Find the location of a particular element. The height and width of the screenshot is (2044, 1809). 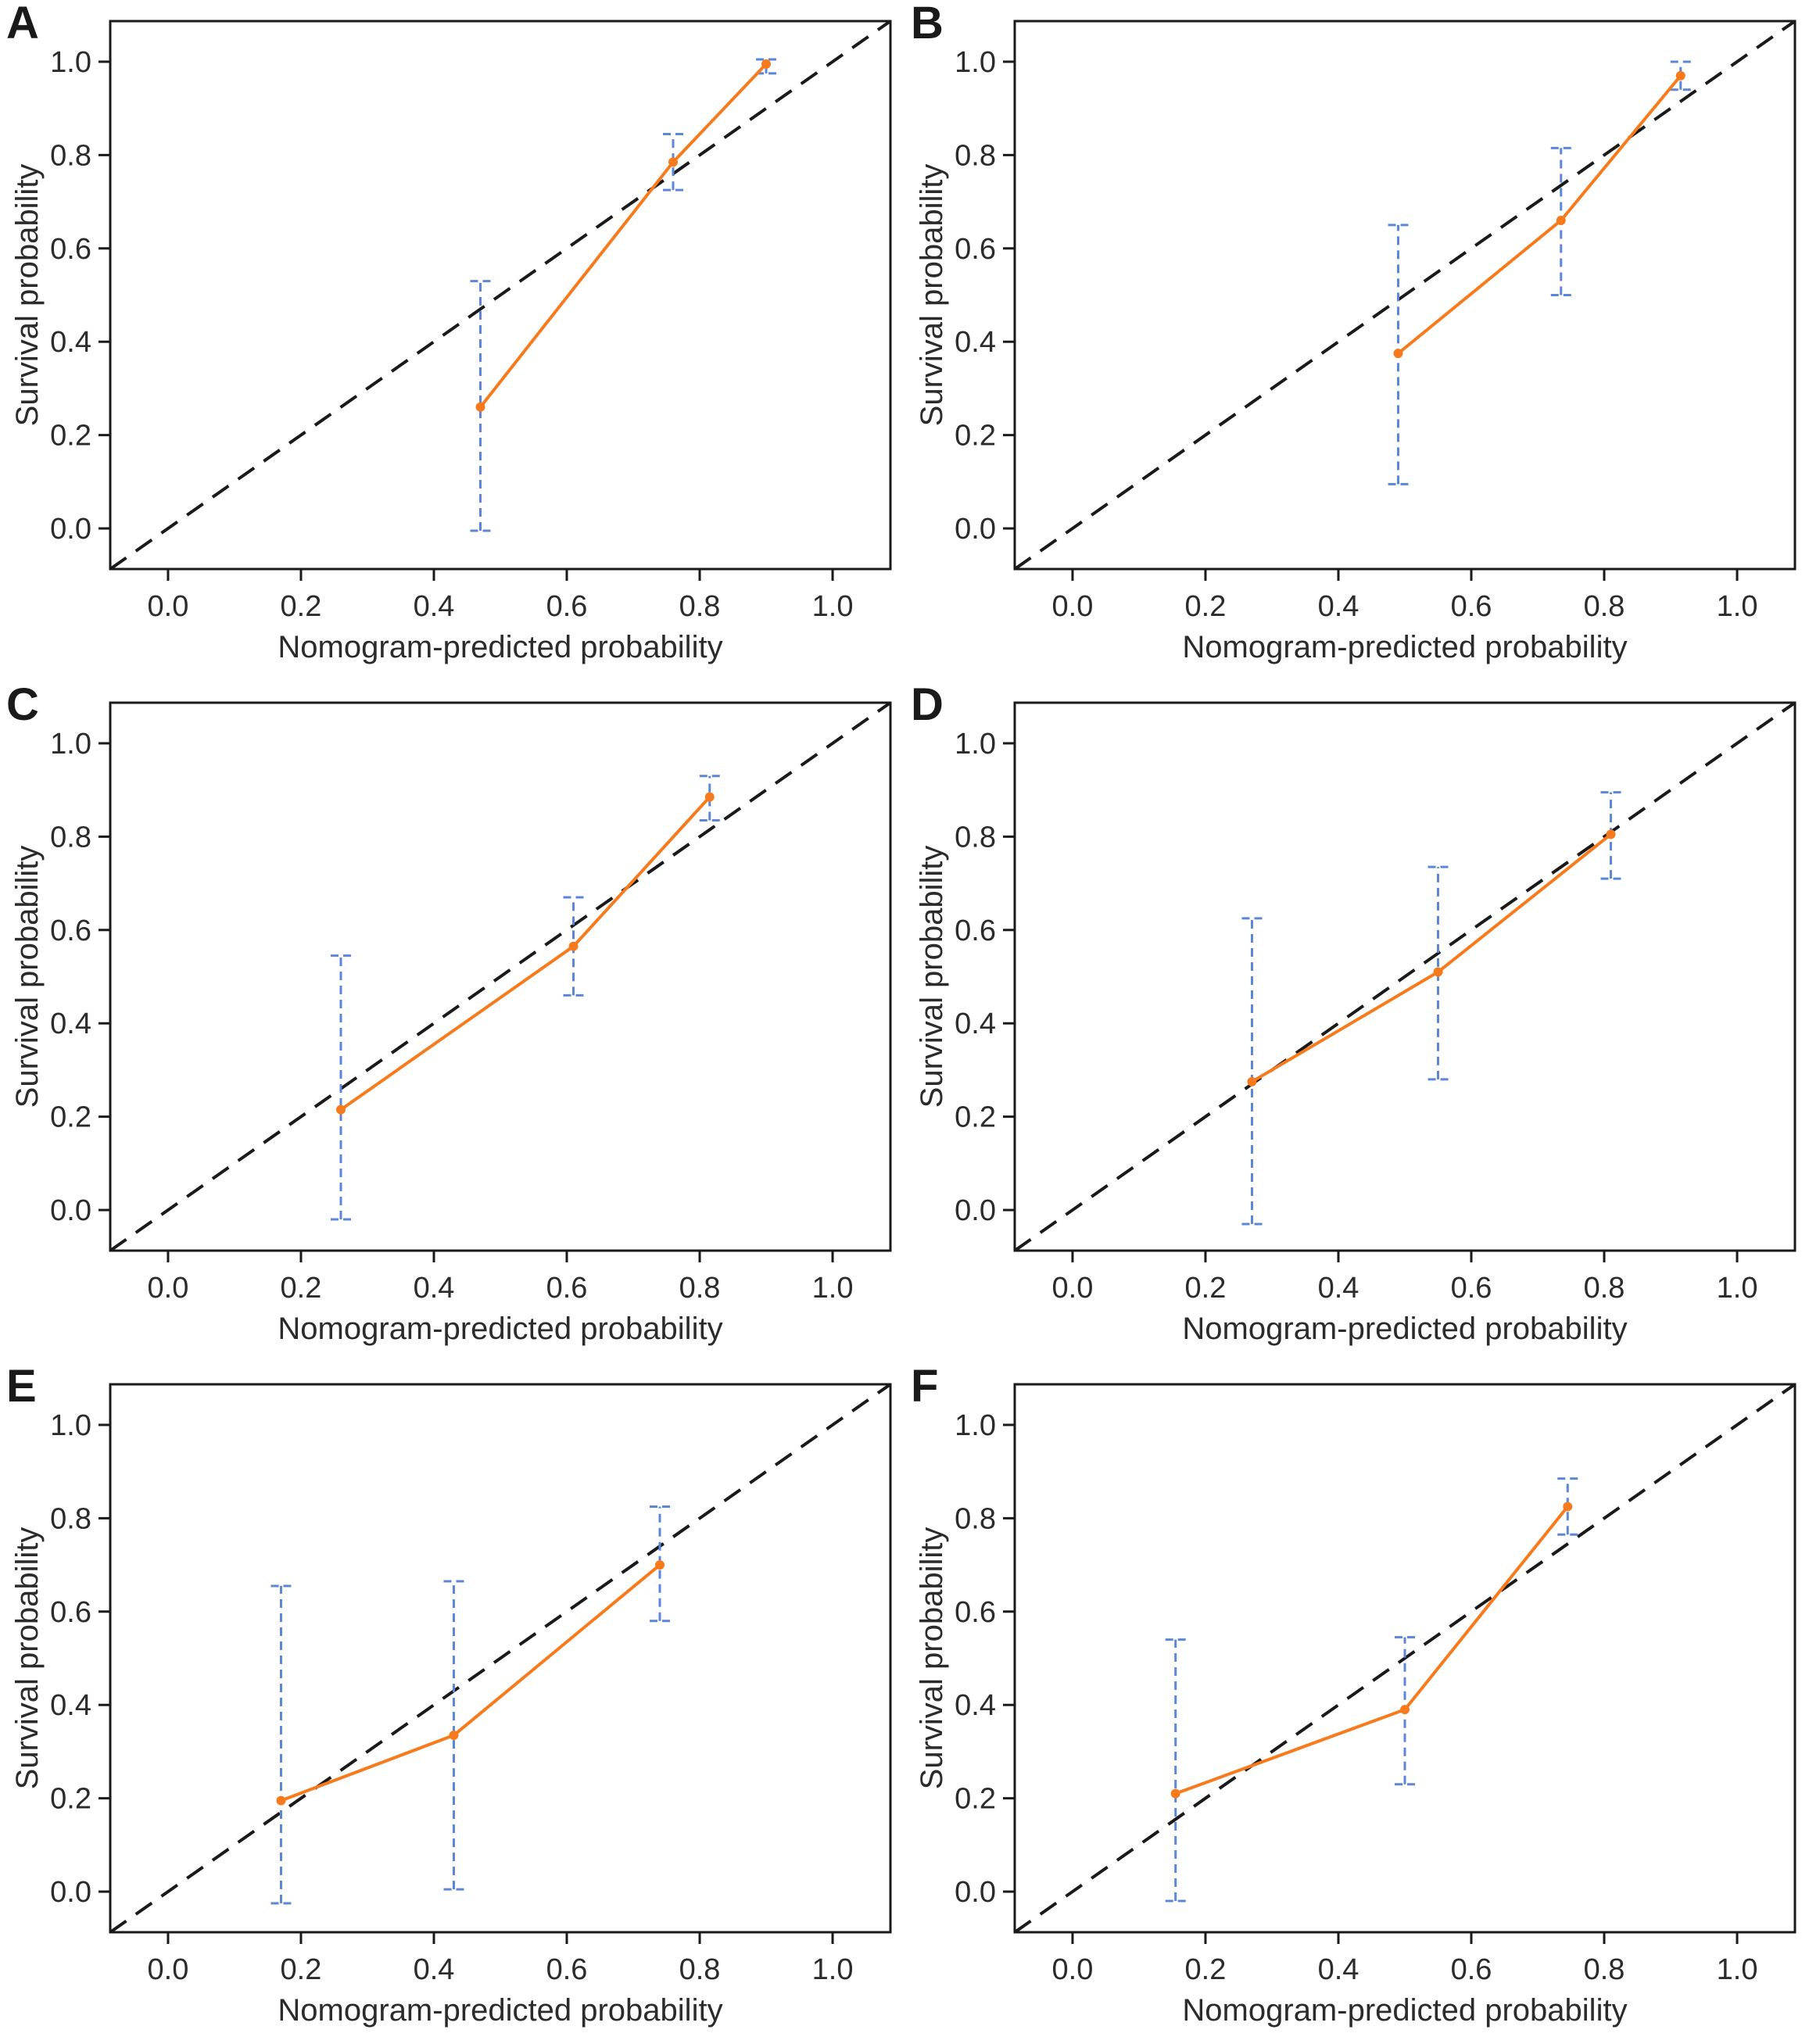

calibration-line is located at coordinates (525, 953).